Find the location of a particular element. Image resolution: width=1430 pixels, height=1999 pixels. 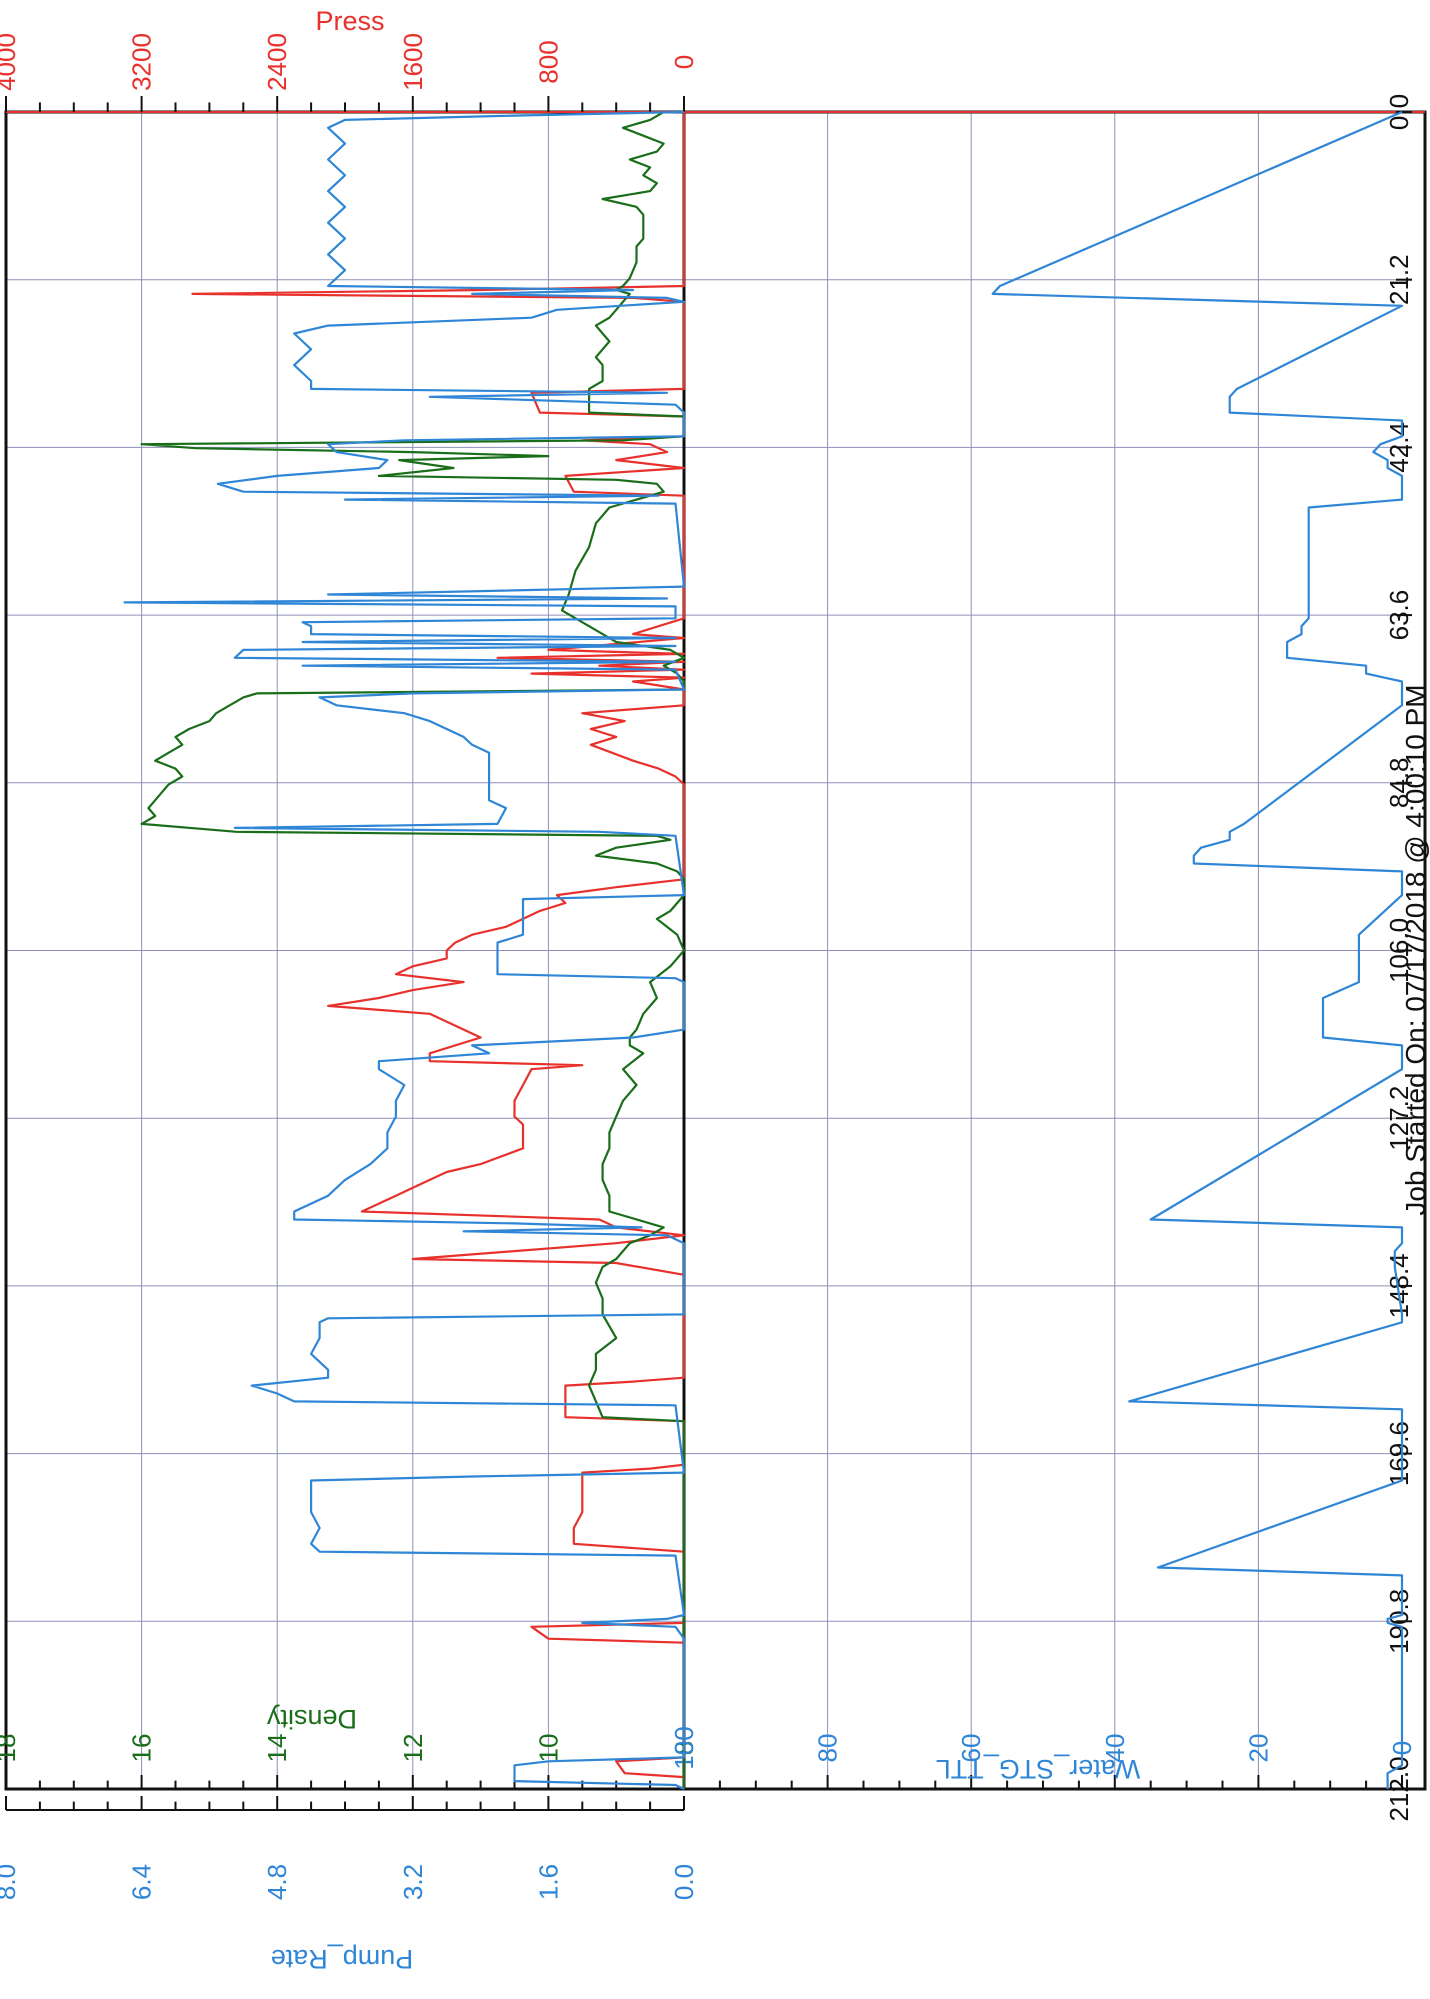

density-tick-label: 14 is located at coordinates (277, 1748).